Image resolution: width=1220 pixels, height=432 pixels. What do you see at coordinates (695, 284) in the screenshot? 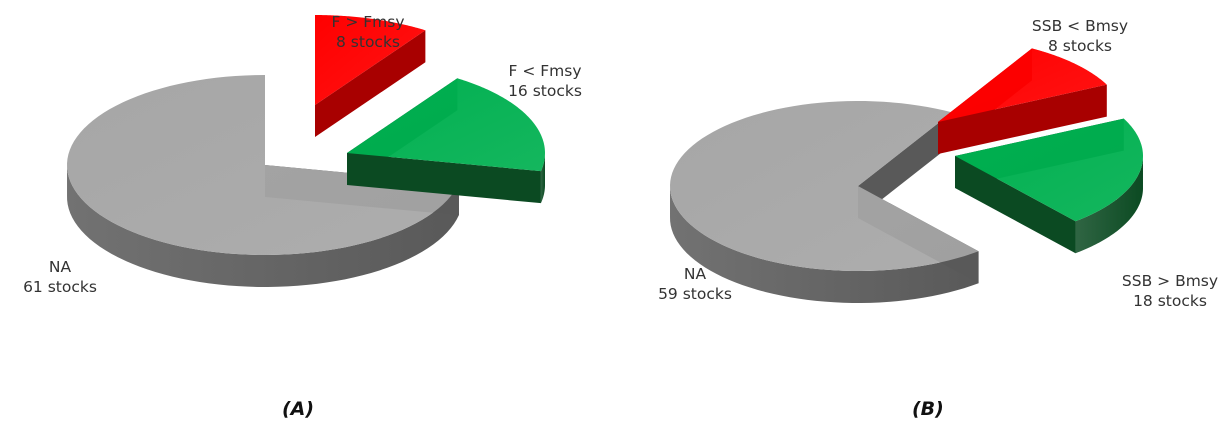
I see `slice-label-na: NA 59 stocks` at bounding box center [695, 284].